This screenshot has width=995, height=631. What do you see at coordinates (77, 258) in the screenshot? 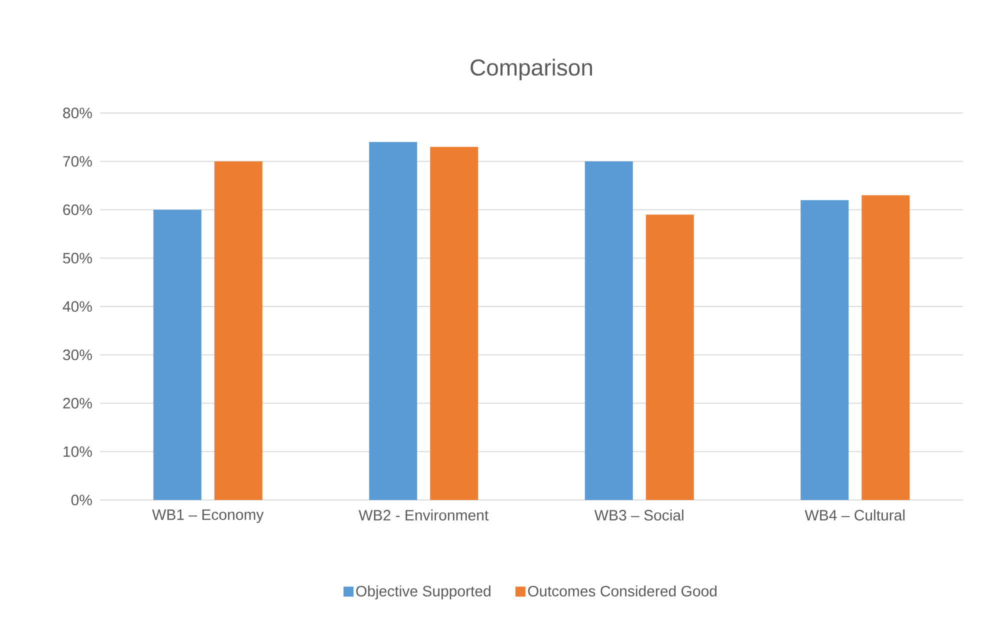
I see `y-tick-label: 50%` at bounding box center [77, 258].